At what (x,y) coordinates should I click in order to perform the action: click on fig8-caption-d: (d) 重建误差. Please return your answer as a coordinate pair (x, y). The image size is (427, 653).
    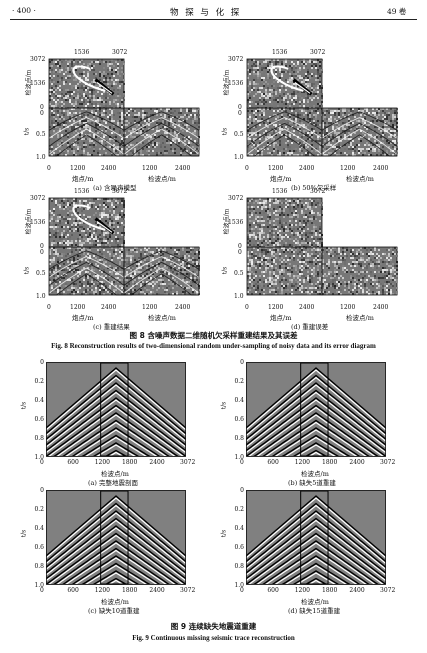
    Looking at the image, I should click on (310, 327).